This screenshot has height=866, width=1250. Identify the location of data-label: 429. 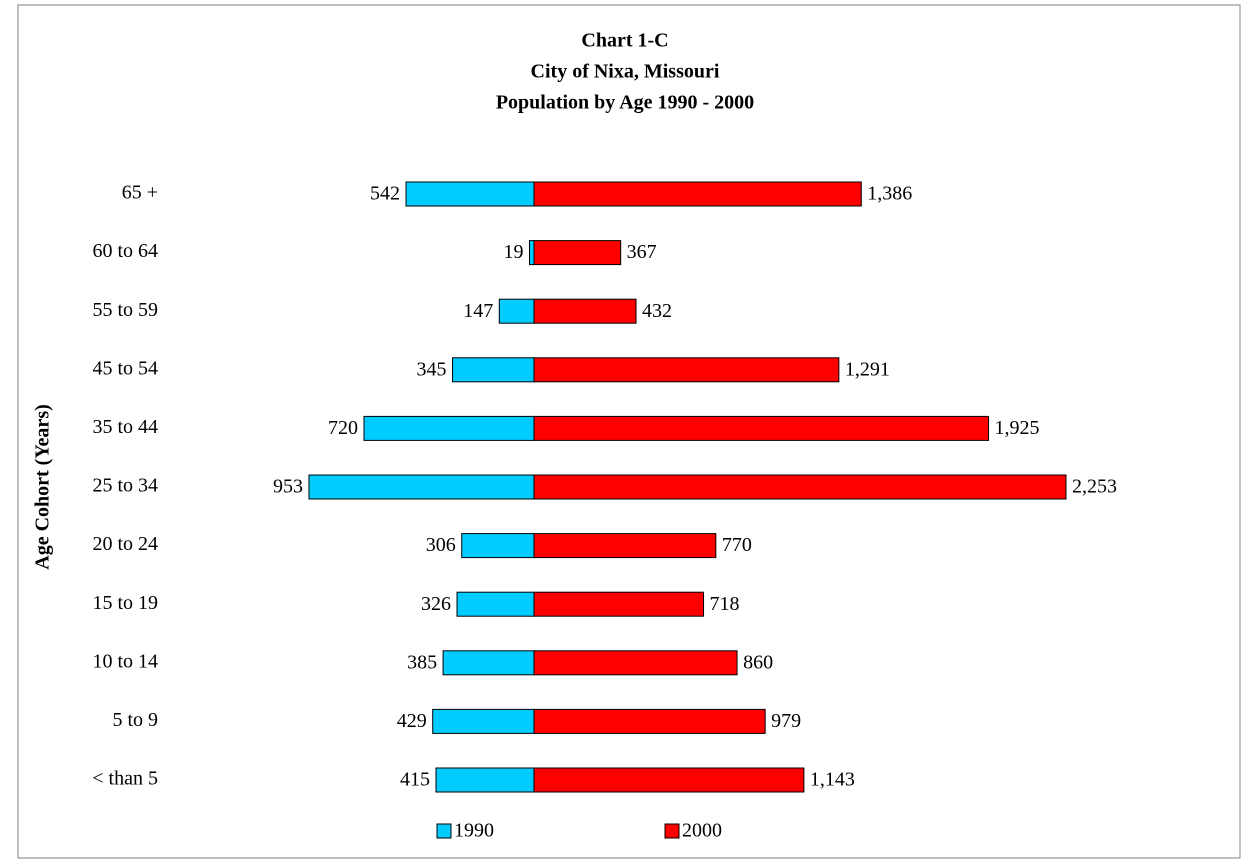
(412, 721).